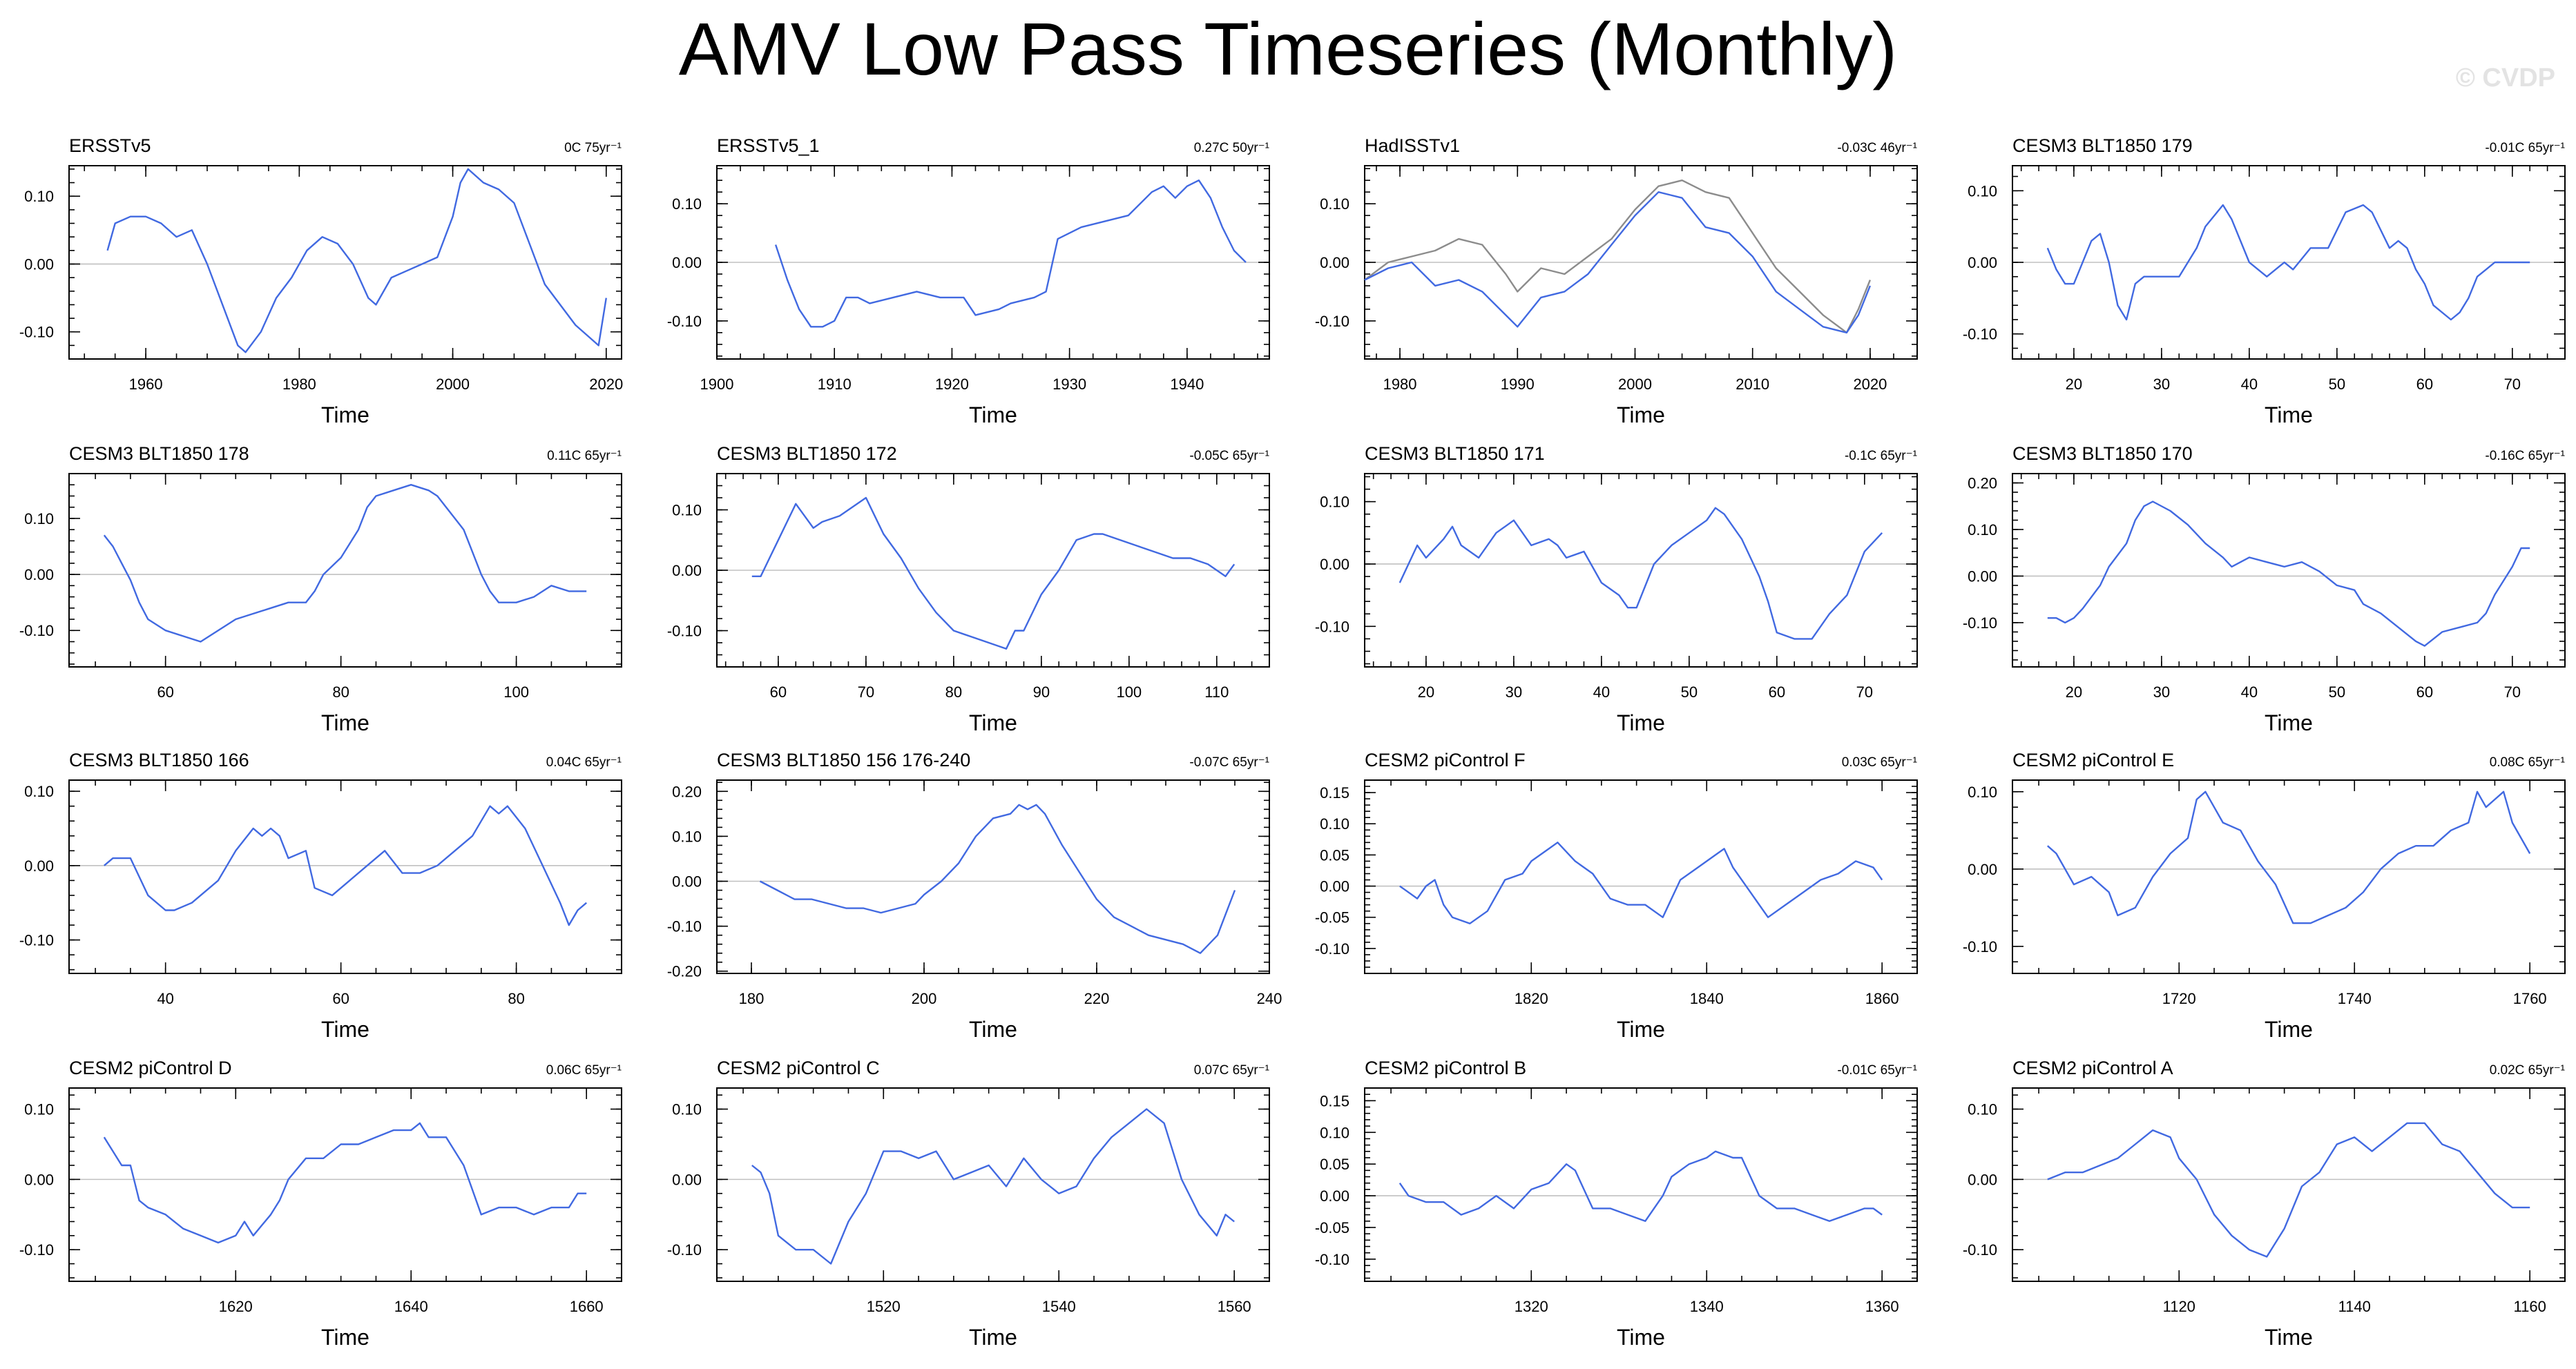  I want to click on y-tick-label: -0.20, so click(684, 971).